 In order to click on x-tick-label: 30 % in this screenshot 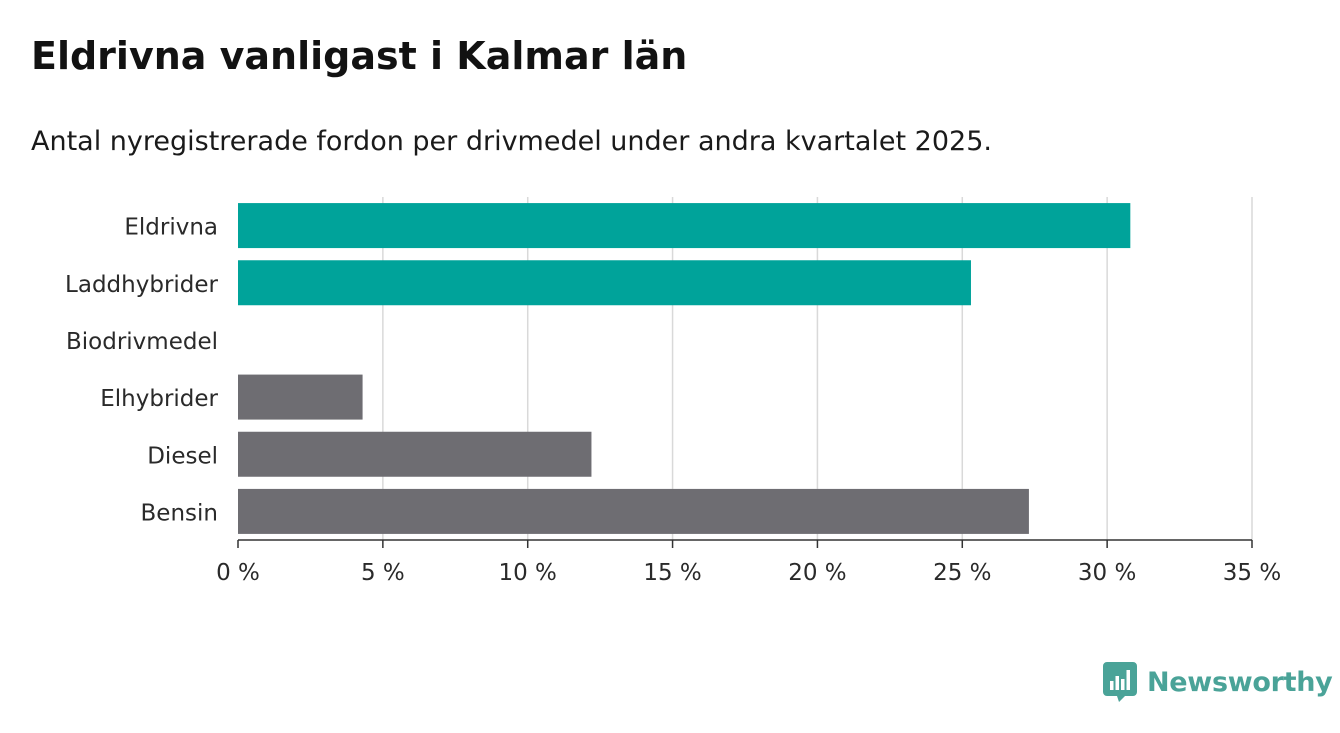, I will do `click(1107, 573)`.